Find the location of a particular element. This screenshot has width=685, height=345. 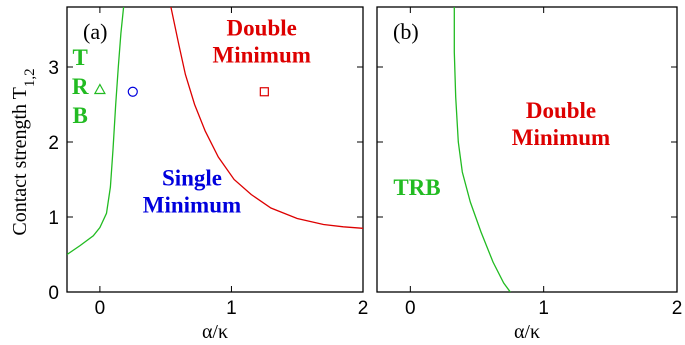

y-tick-label: 0 is located at coordinates (53, 293).